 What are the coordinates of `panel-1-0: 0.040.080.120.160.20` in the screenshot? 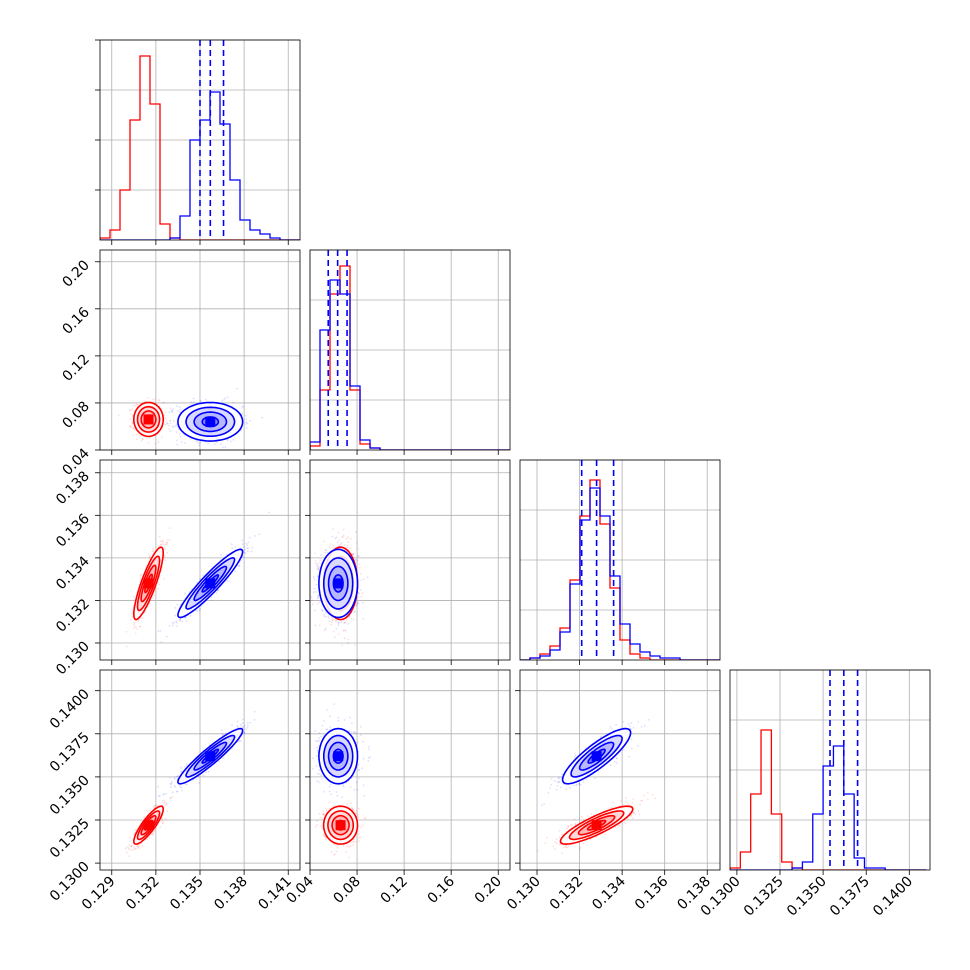 It's located at (180, 364).